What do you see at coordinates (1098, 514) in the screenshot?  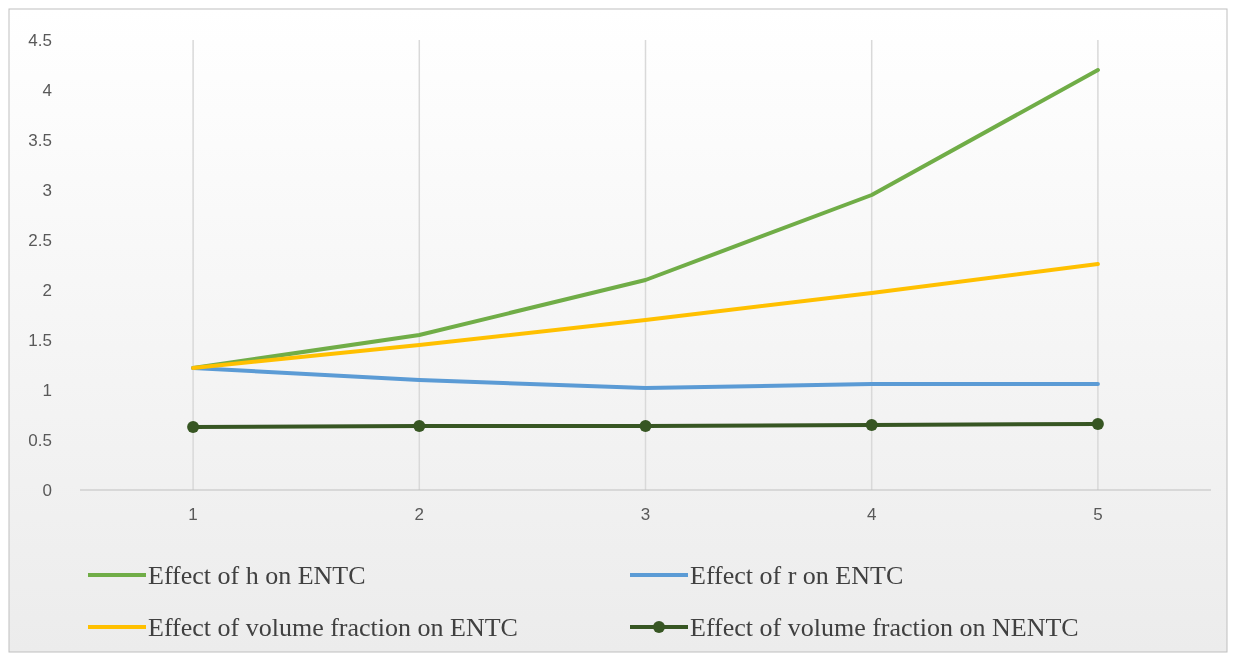 I see `x-tick-label: 5` at bounding box center [1098, 514].